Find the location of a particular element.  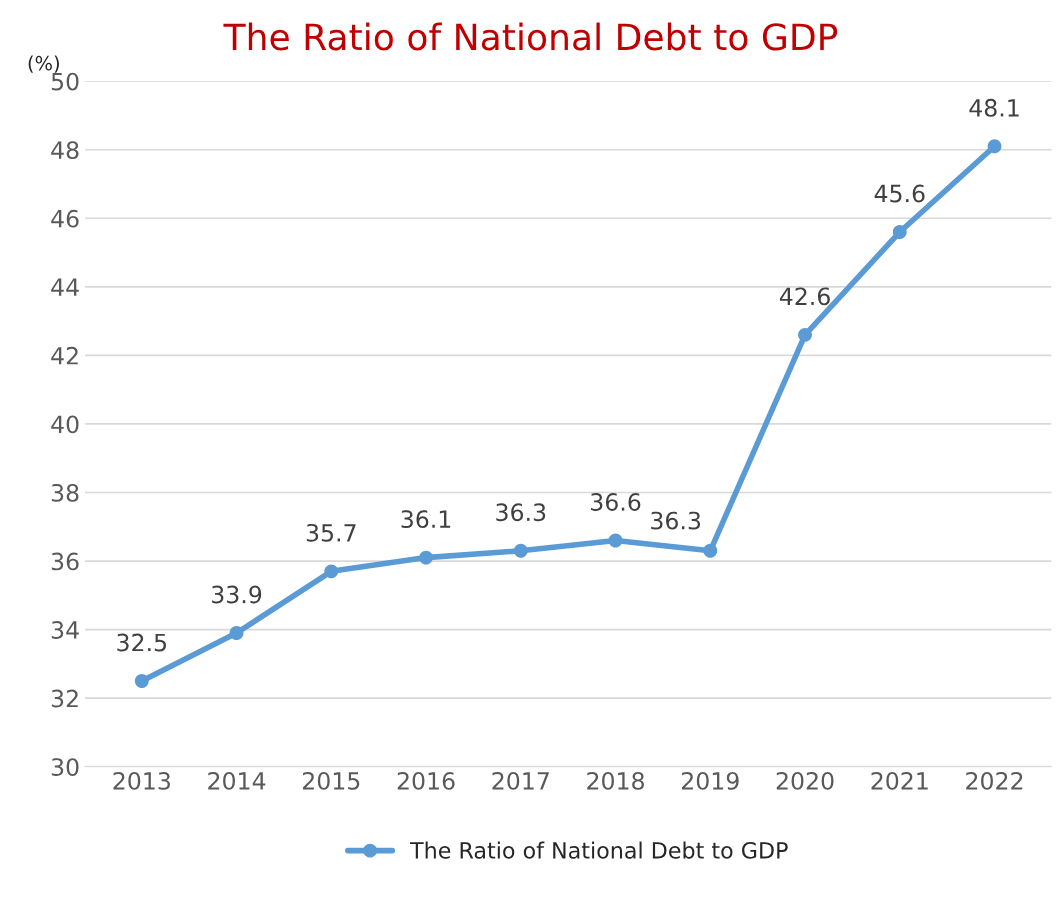

x-tick-label: 2020 is located at coordinates (805, 780).